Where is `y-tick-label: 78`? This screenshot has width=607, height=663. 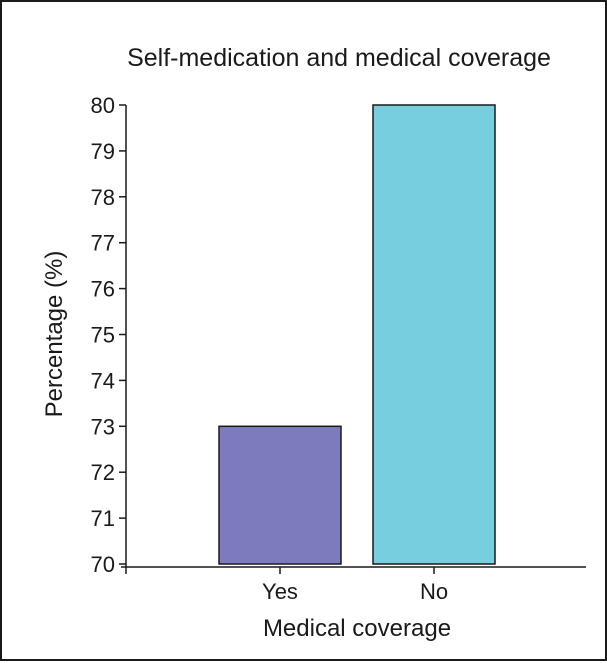 y-tick-label: 78 is located at coordinates (103, 197).